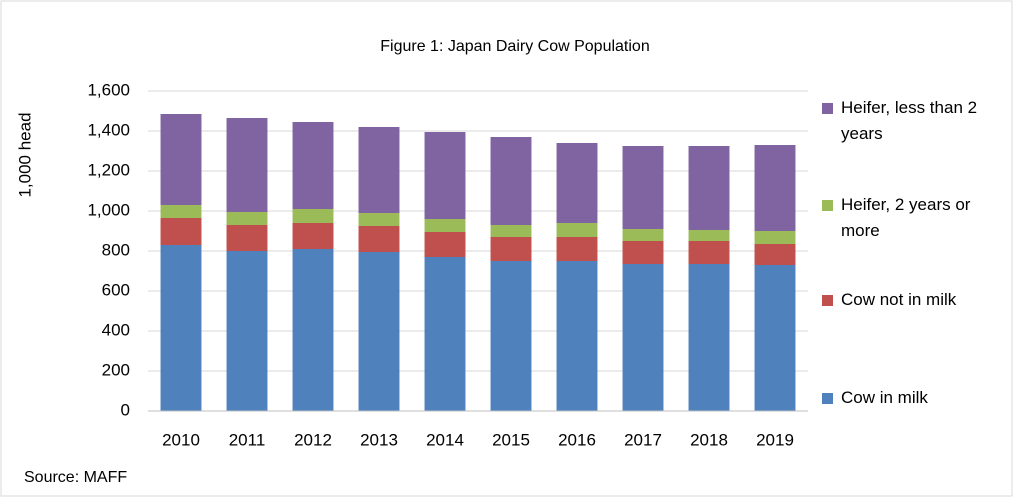  I want to click on y-tick-label: 1,200, so click(108, 169).